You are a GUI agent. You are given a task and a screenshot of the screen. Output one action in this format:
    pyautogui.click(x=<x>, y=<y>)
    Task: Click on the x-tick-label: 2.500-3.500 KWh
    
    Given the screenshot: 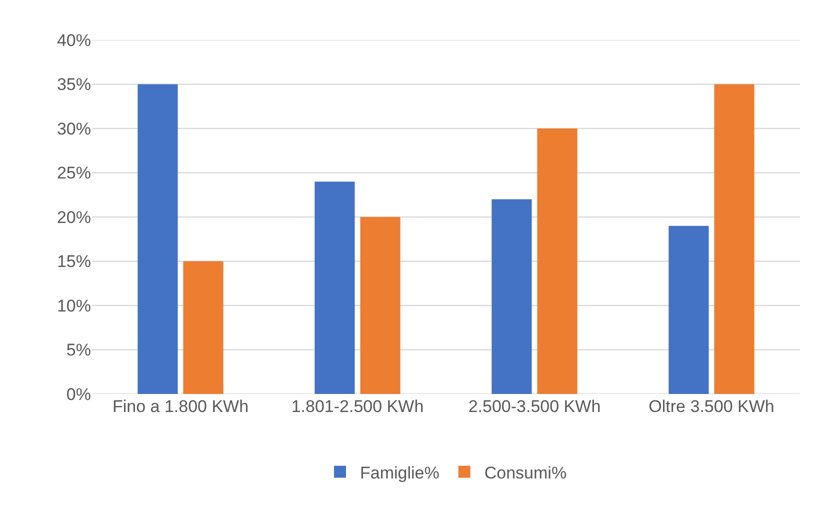 What is the action you would take?
    pyautogui.click(x=534, y=406)
    